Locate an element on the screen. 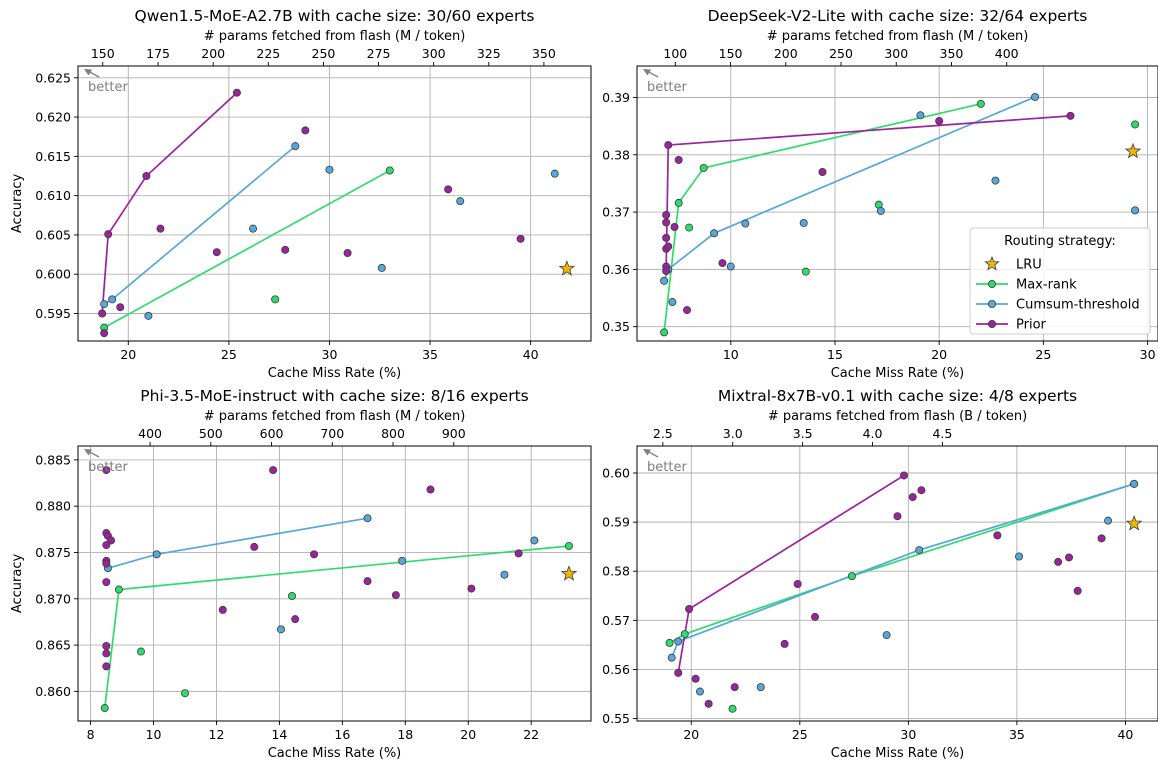 The width and height of the screenshot is (1158, 761). y-tick-label: 0.59 is located at coordinates (616, 522).